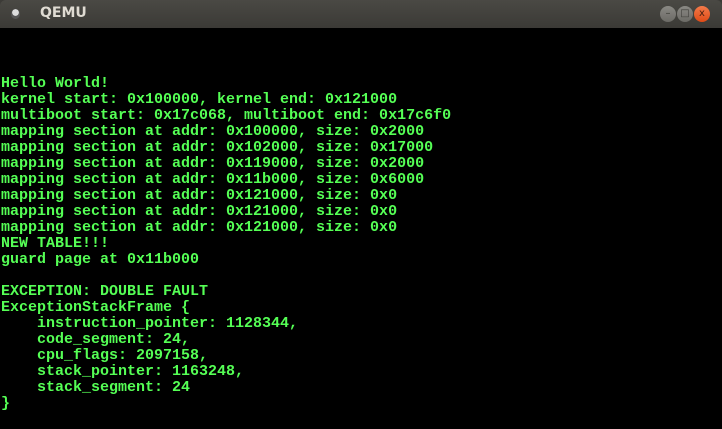 The image size is (722, 429). Describe the element at coordinates (55, 83) in the screenshot. I see `console-line: Hello World!` at that location.